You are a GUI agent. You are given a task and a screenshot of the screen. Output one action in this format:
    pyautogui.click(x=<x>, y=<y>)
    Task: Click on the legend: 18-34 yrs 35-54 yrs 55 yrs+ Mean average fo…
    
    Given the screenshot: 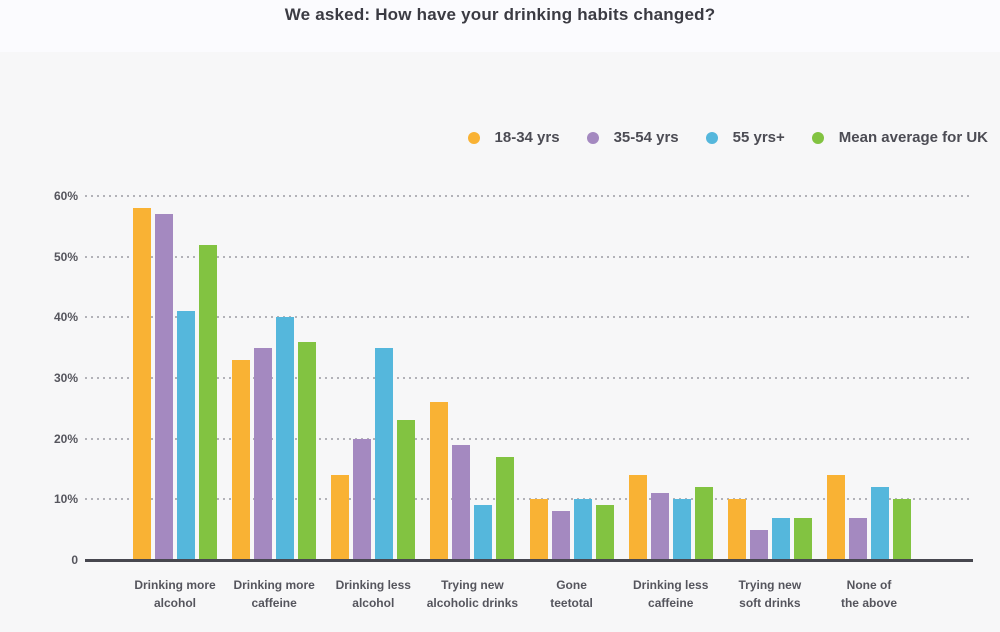 What is the action you would take?
    pyautogui.click(x=727, y=137)
    